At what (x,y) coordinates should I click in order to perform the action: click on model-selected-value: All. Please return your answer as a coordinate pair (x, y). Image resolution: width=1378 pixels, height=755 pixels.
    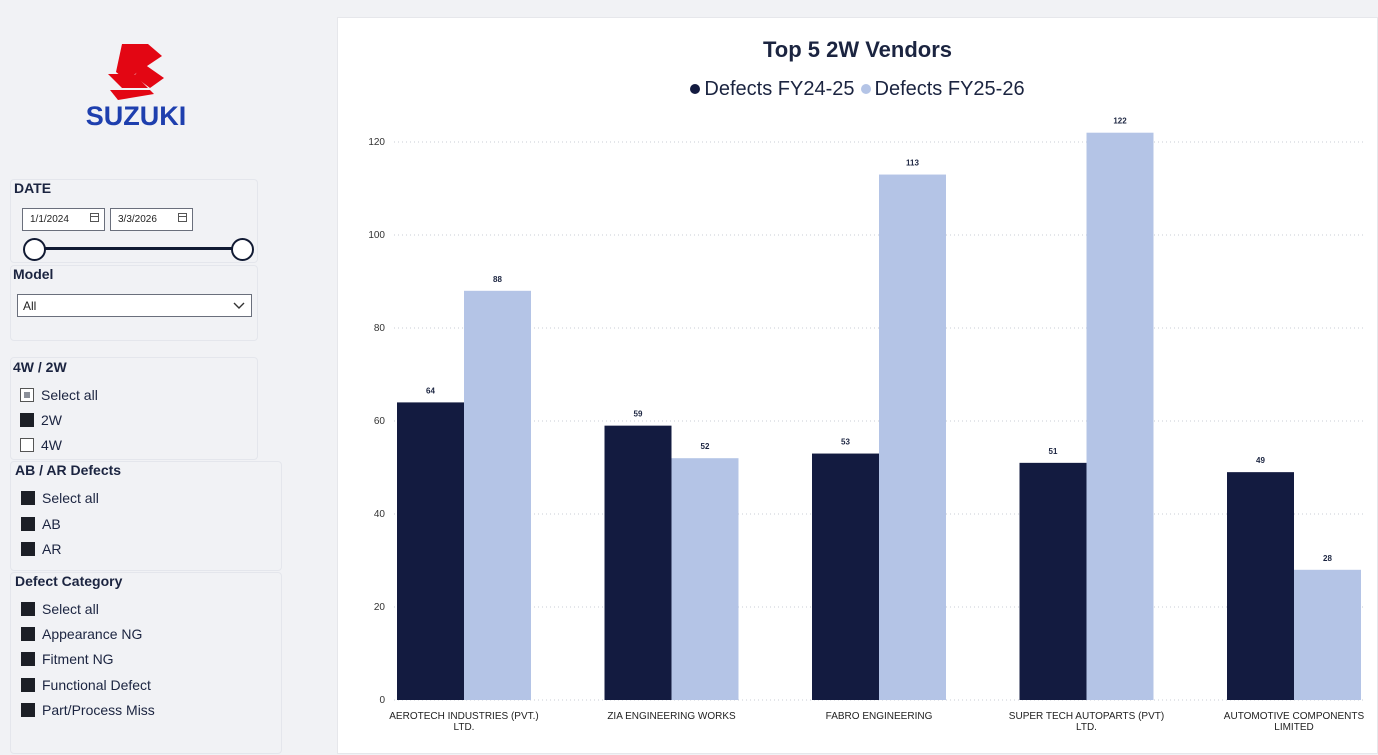
    Looking at the image, I should click on (30, 306).